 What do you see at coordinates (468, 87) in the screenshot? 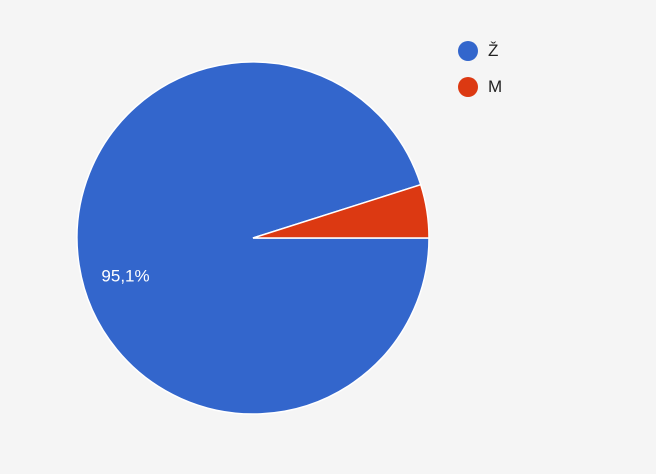
I see `legend-swatch-m` at bounding box center [468, 87].